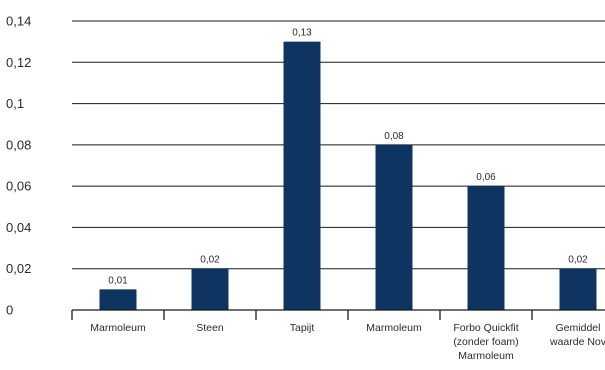  Describe the element at coordinates (302, 328) in the screenshot. I see `x-category-label: Tapijt` at that location.